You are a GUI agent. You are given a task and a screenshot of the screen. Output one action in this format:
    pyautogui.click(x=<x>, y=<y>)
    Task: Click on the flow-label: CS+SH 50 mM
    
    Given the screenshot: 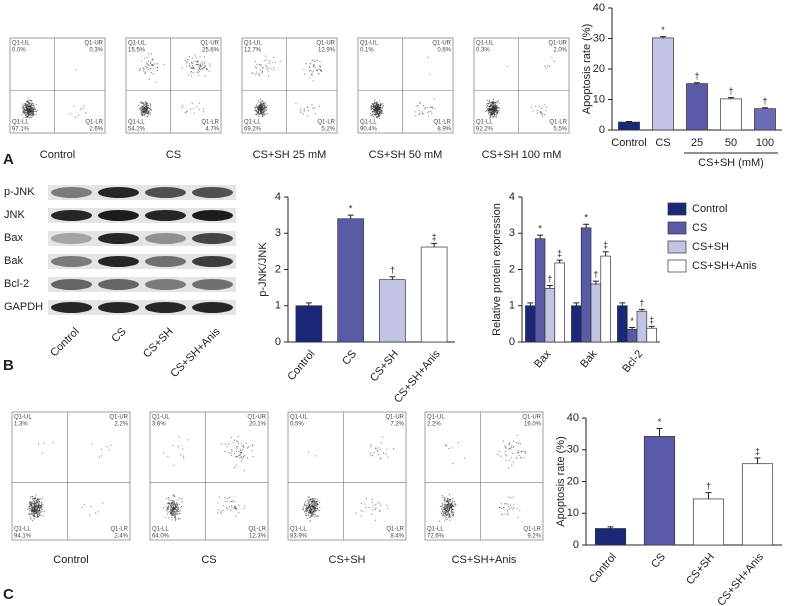 What is the action you would take?
    pyautogui.click(x=406, y=155)
    